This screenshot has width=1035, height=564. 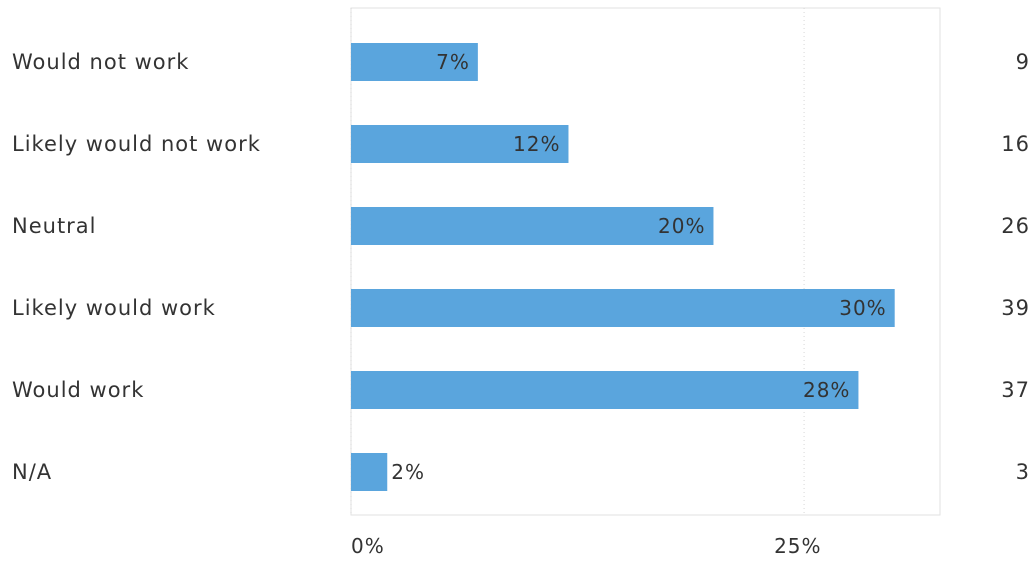 I want to click on category-label: N/A, so click(x=32, y=472).